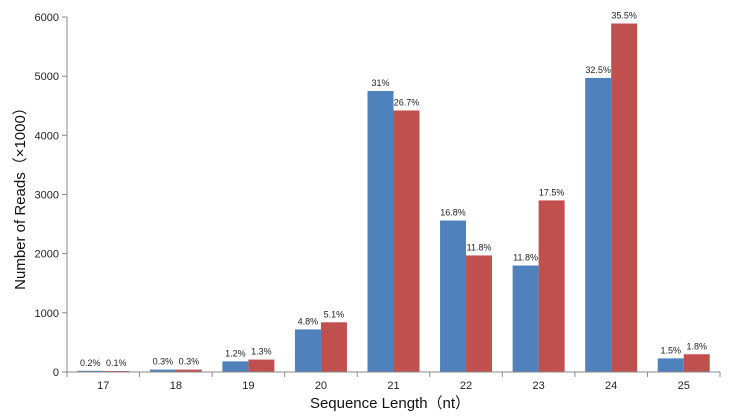 The image size is (733, 418). I want to click on x-tick-label: 20, so click(321, 386).